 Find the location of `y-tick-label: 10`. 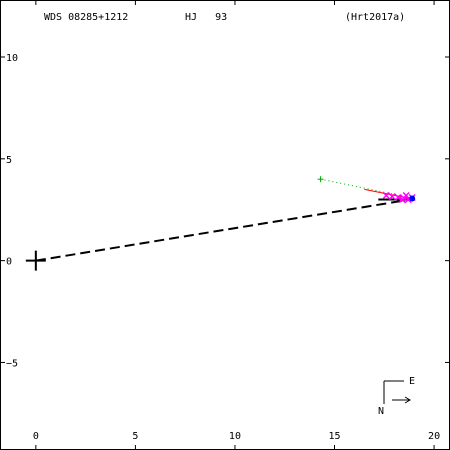

y-tick-label: 10 is located at coordinates (12, 58).